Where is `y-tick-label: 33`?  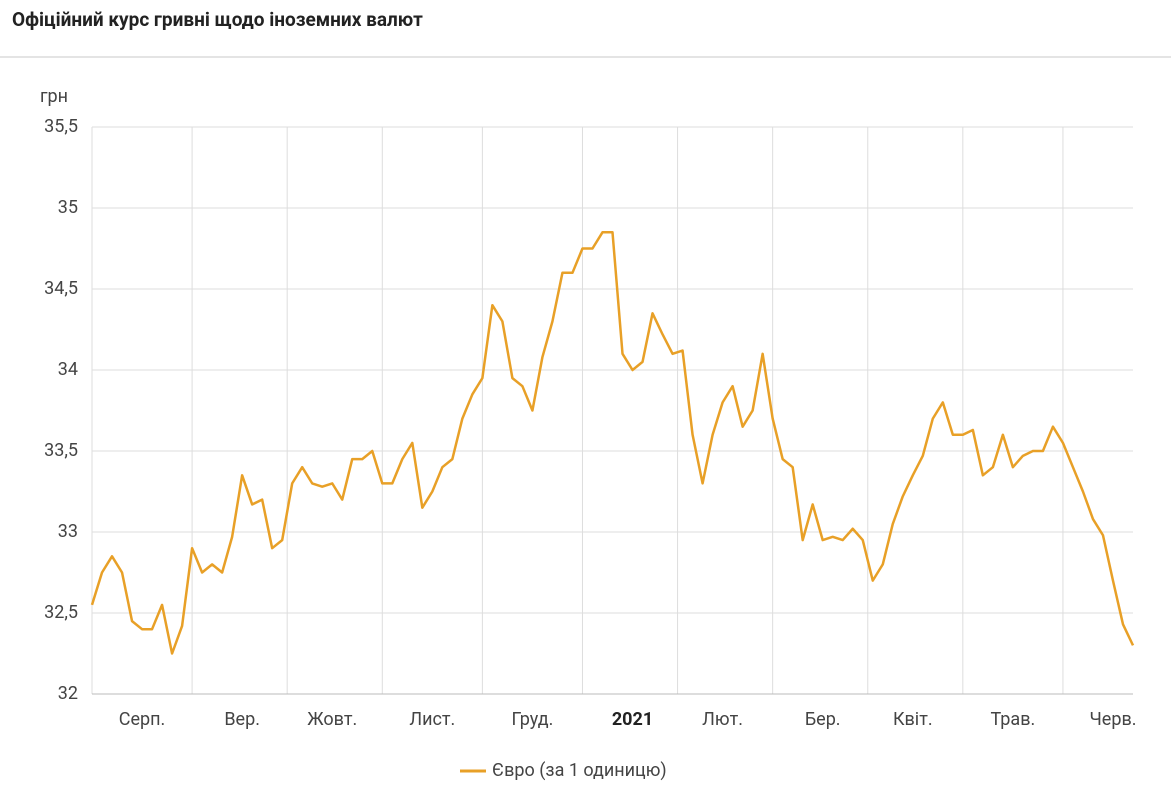
y-tick-label: 33 is located at coordinates (68, 531).